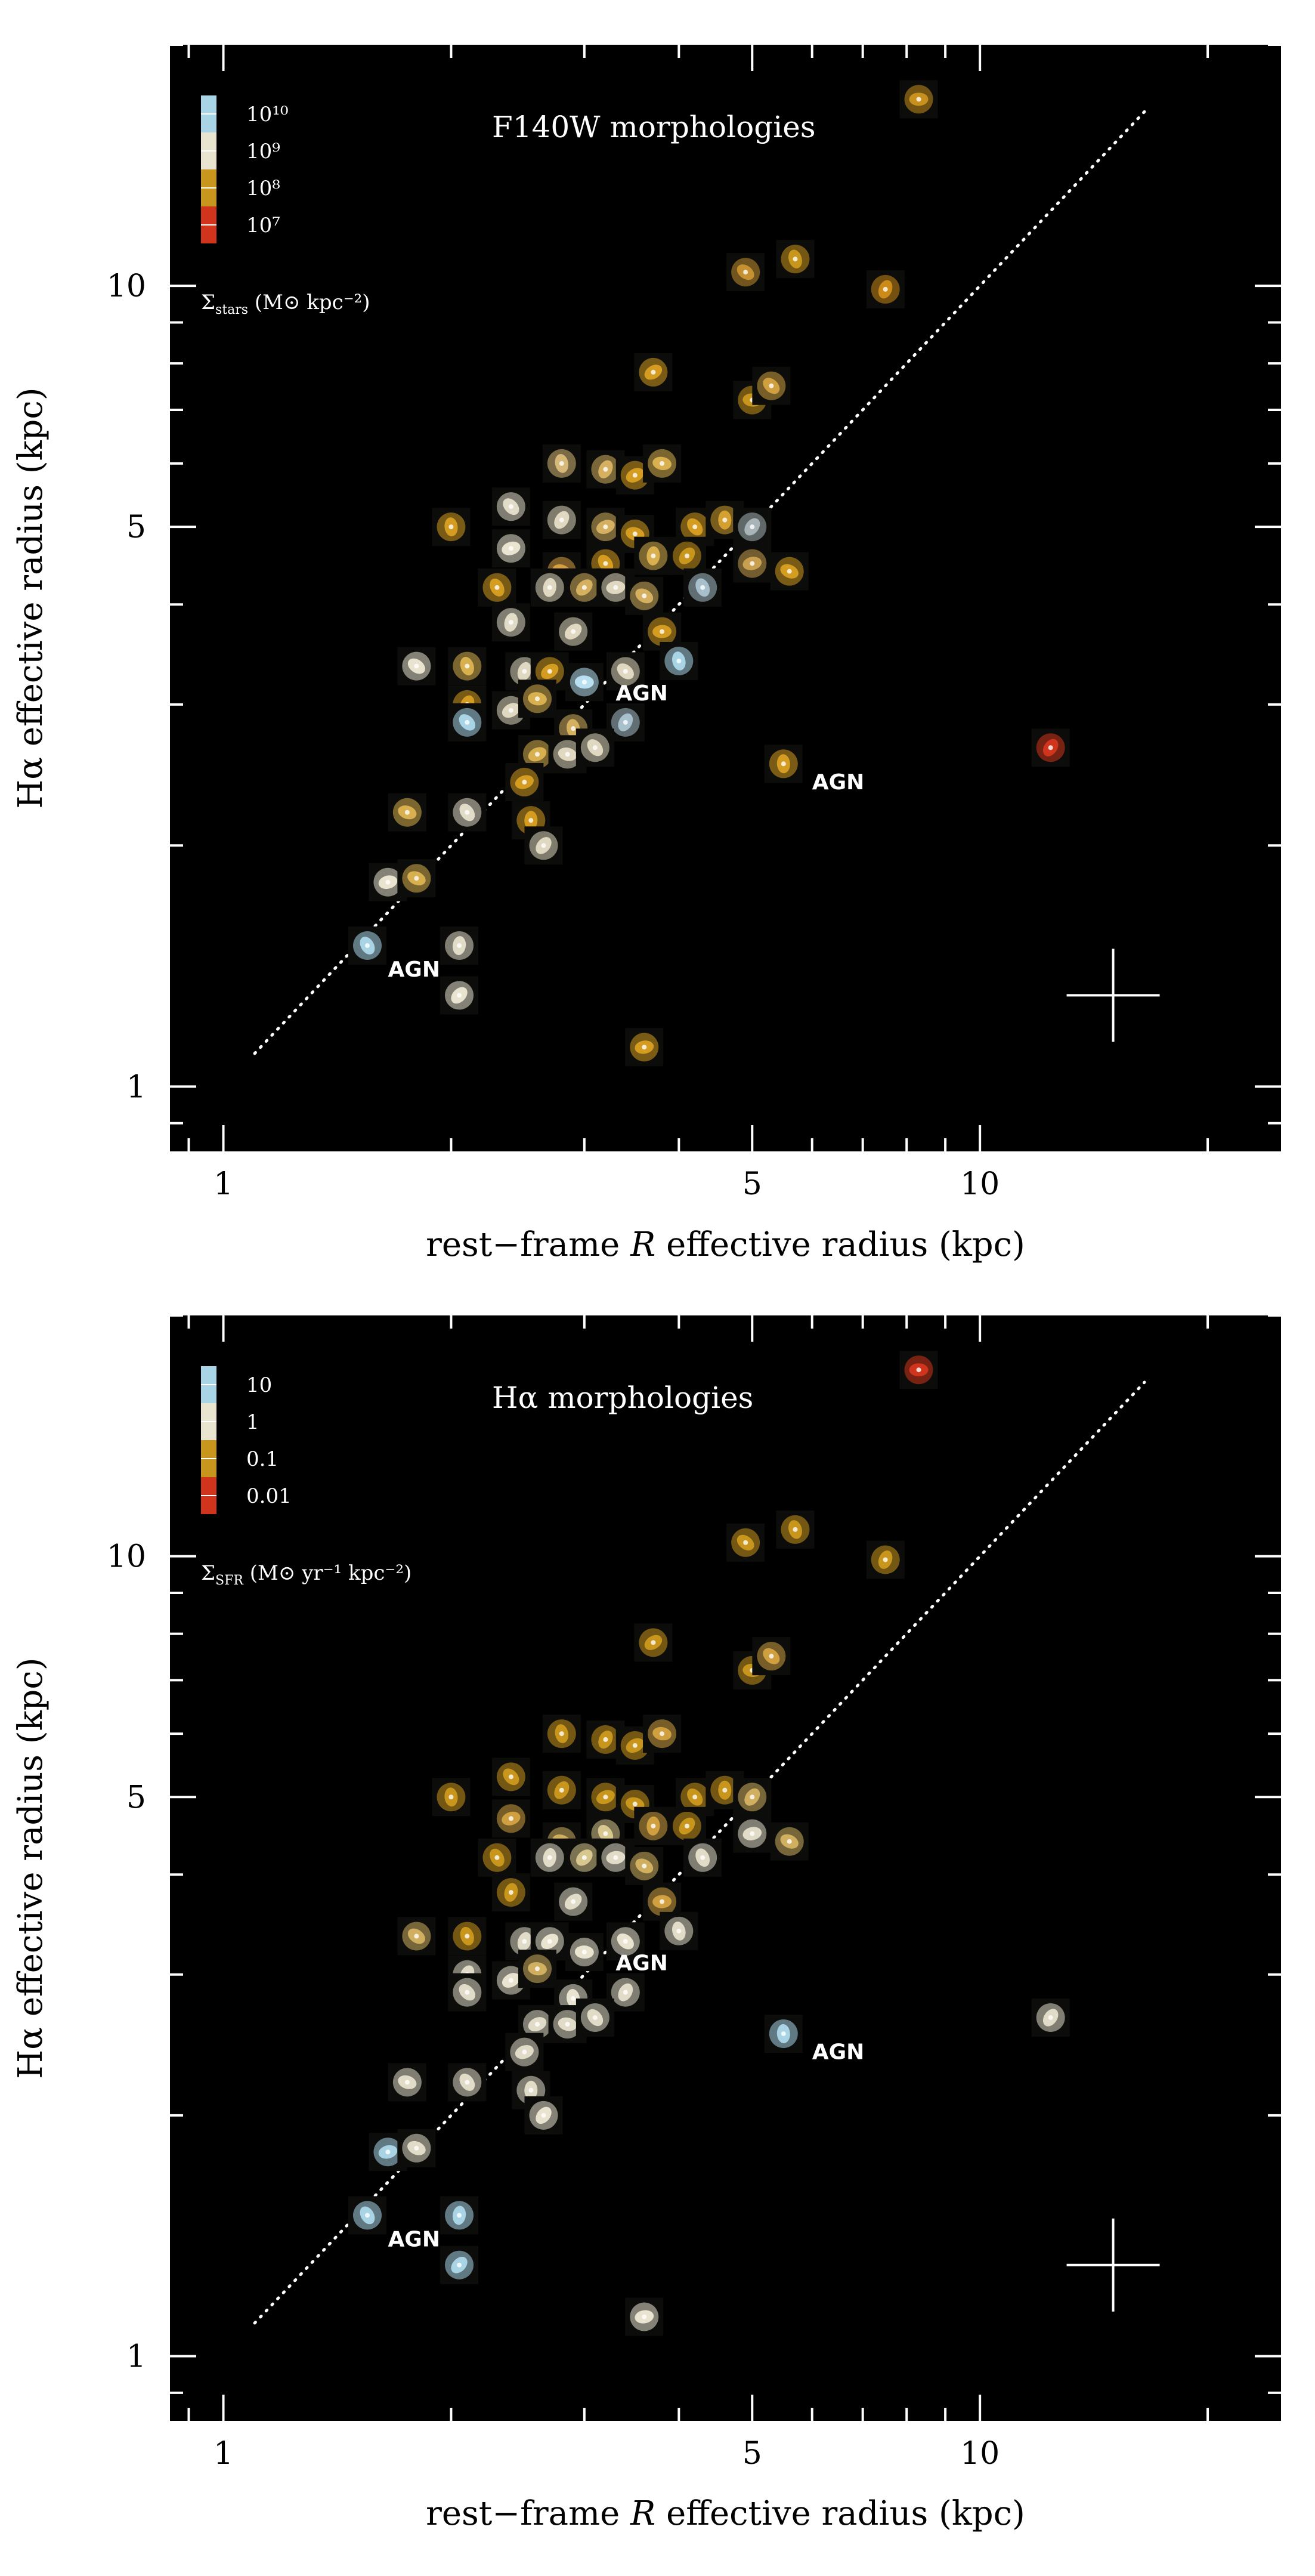  I want to click on colorbar-label: 10⁷, so click(263, 225).